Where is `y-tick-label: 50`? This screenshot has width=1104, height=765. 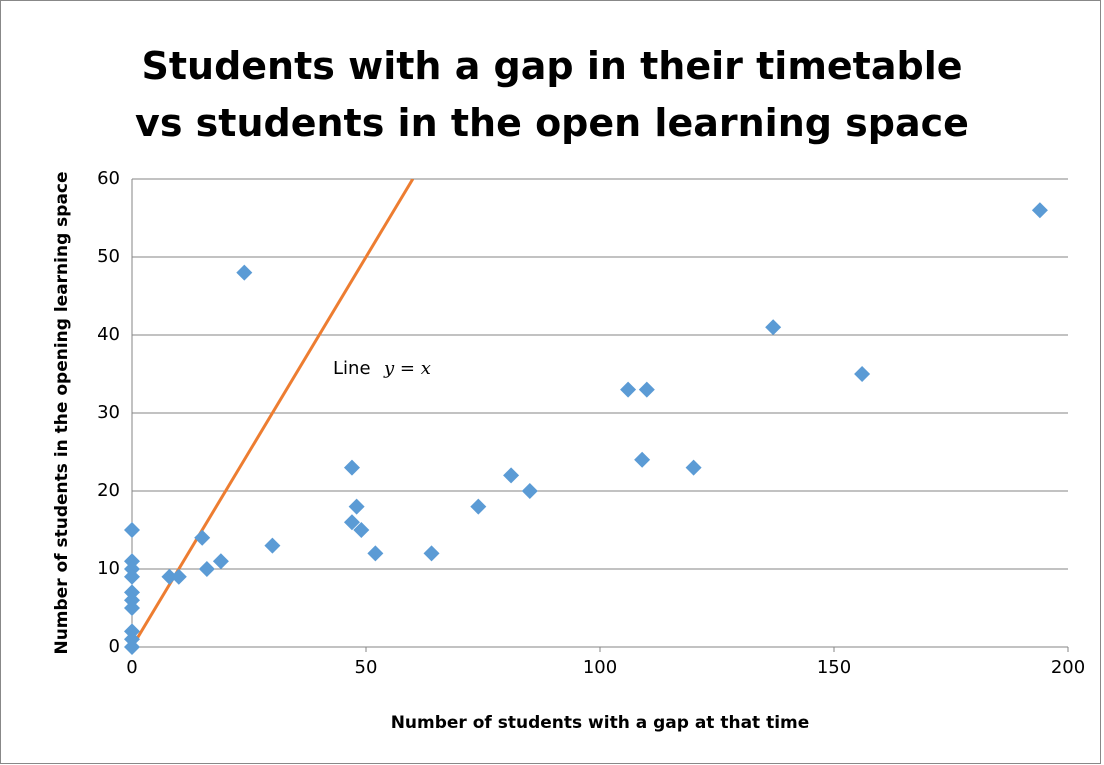
y-tick-label: 50 is located at coordinates (108, 256).